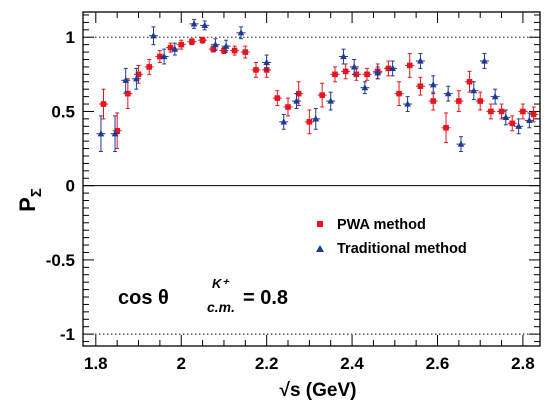  What do you see at coordinates (67, 334) in the screenshot?
I see `y-tick-label: -1` at bounding box center [67, 334].